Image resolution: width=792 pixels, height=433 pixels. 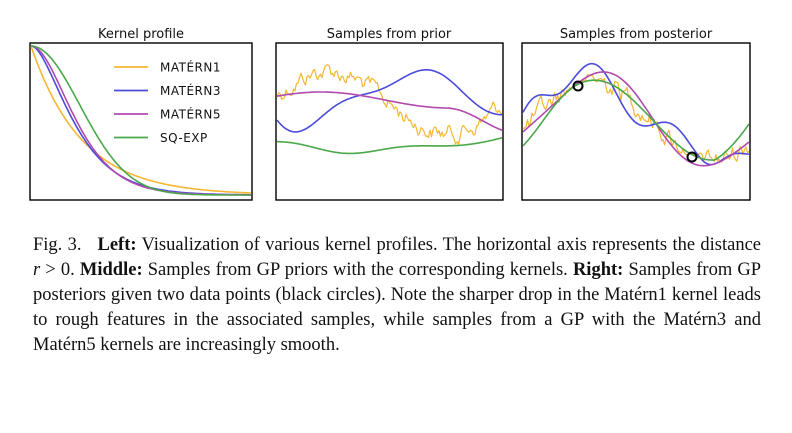 What do you see at coordinates (141, 34) in the screenshot?
I see `kernel-profile-title: Kernel profile` at bounding box center [141, 34].